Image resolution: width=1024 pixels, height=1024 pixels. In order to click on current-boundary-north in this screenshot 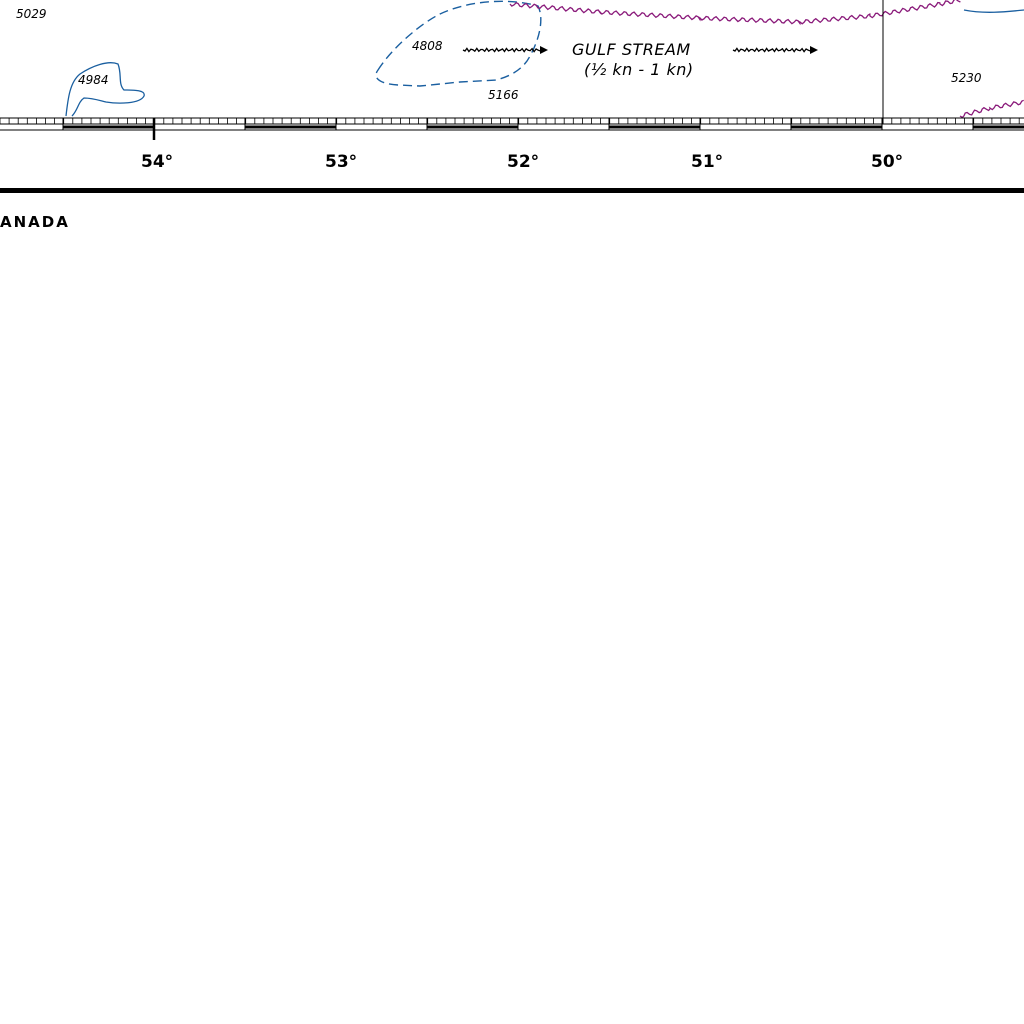, I will do `click(735, 13)`.